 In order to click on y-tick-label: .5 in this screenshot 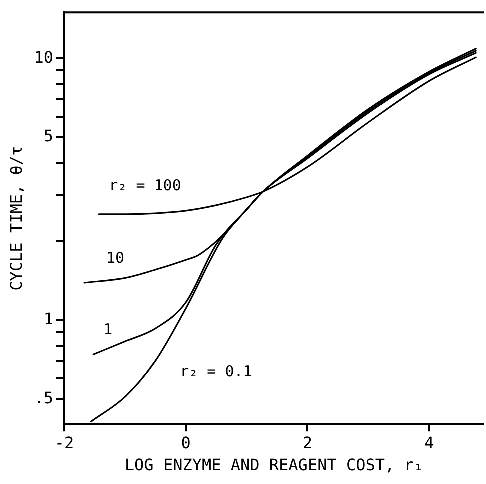, I will do `click(44, 398)`.